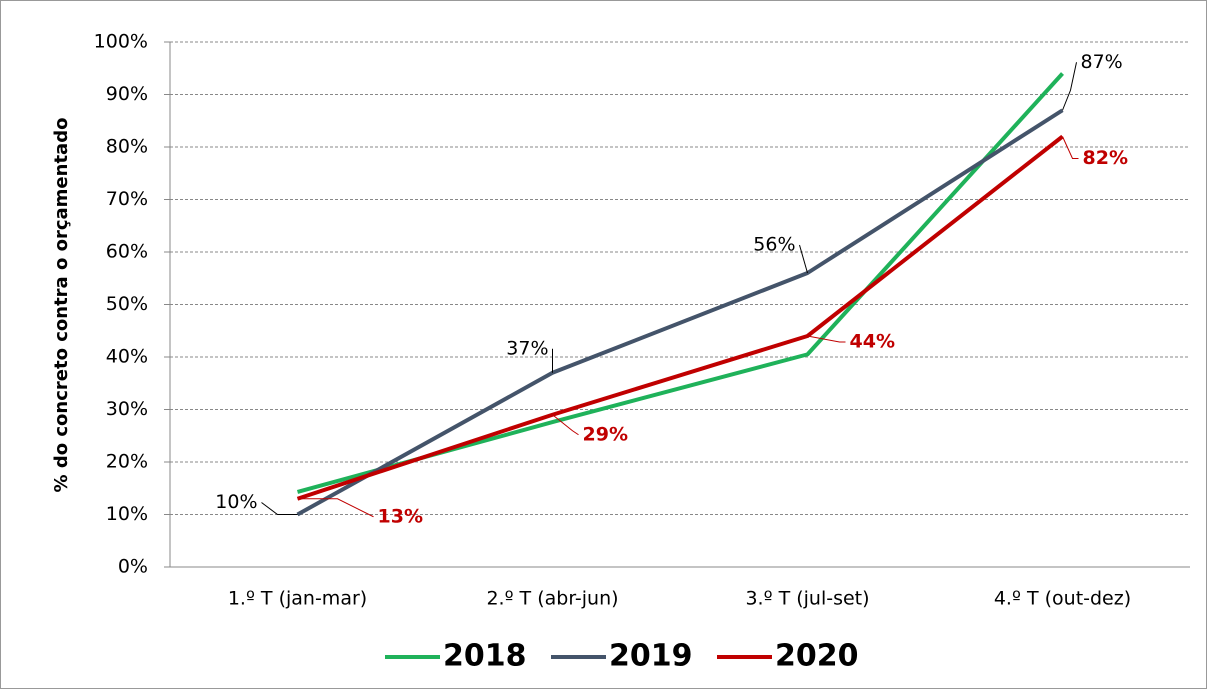 The image size is (1208, 690). Describe the element at coordinates (400, 516) in the screenshot. I see `data-label: 13%` at that location.